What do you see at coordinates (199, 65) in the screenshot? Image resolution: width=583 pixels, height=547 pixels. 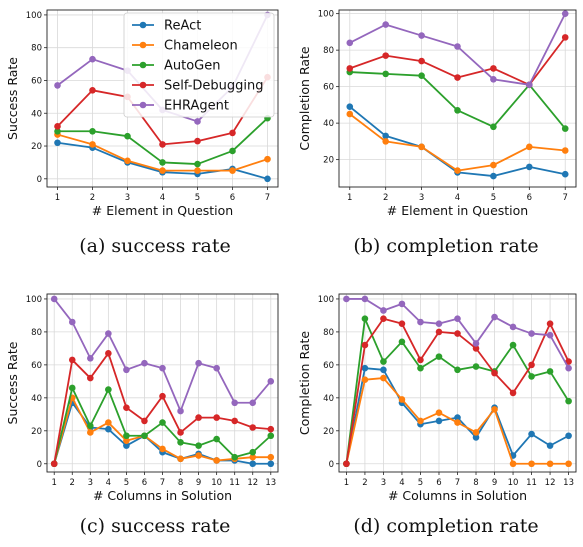 I see `legend-box` at bounding box center [199, 65].